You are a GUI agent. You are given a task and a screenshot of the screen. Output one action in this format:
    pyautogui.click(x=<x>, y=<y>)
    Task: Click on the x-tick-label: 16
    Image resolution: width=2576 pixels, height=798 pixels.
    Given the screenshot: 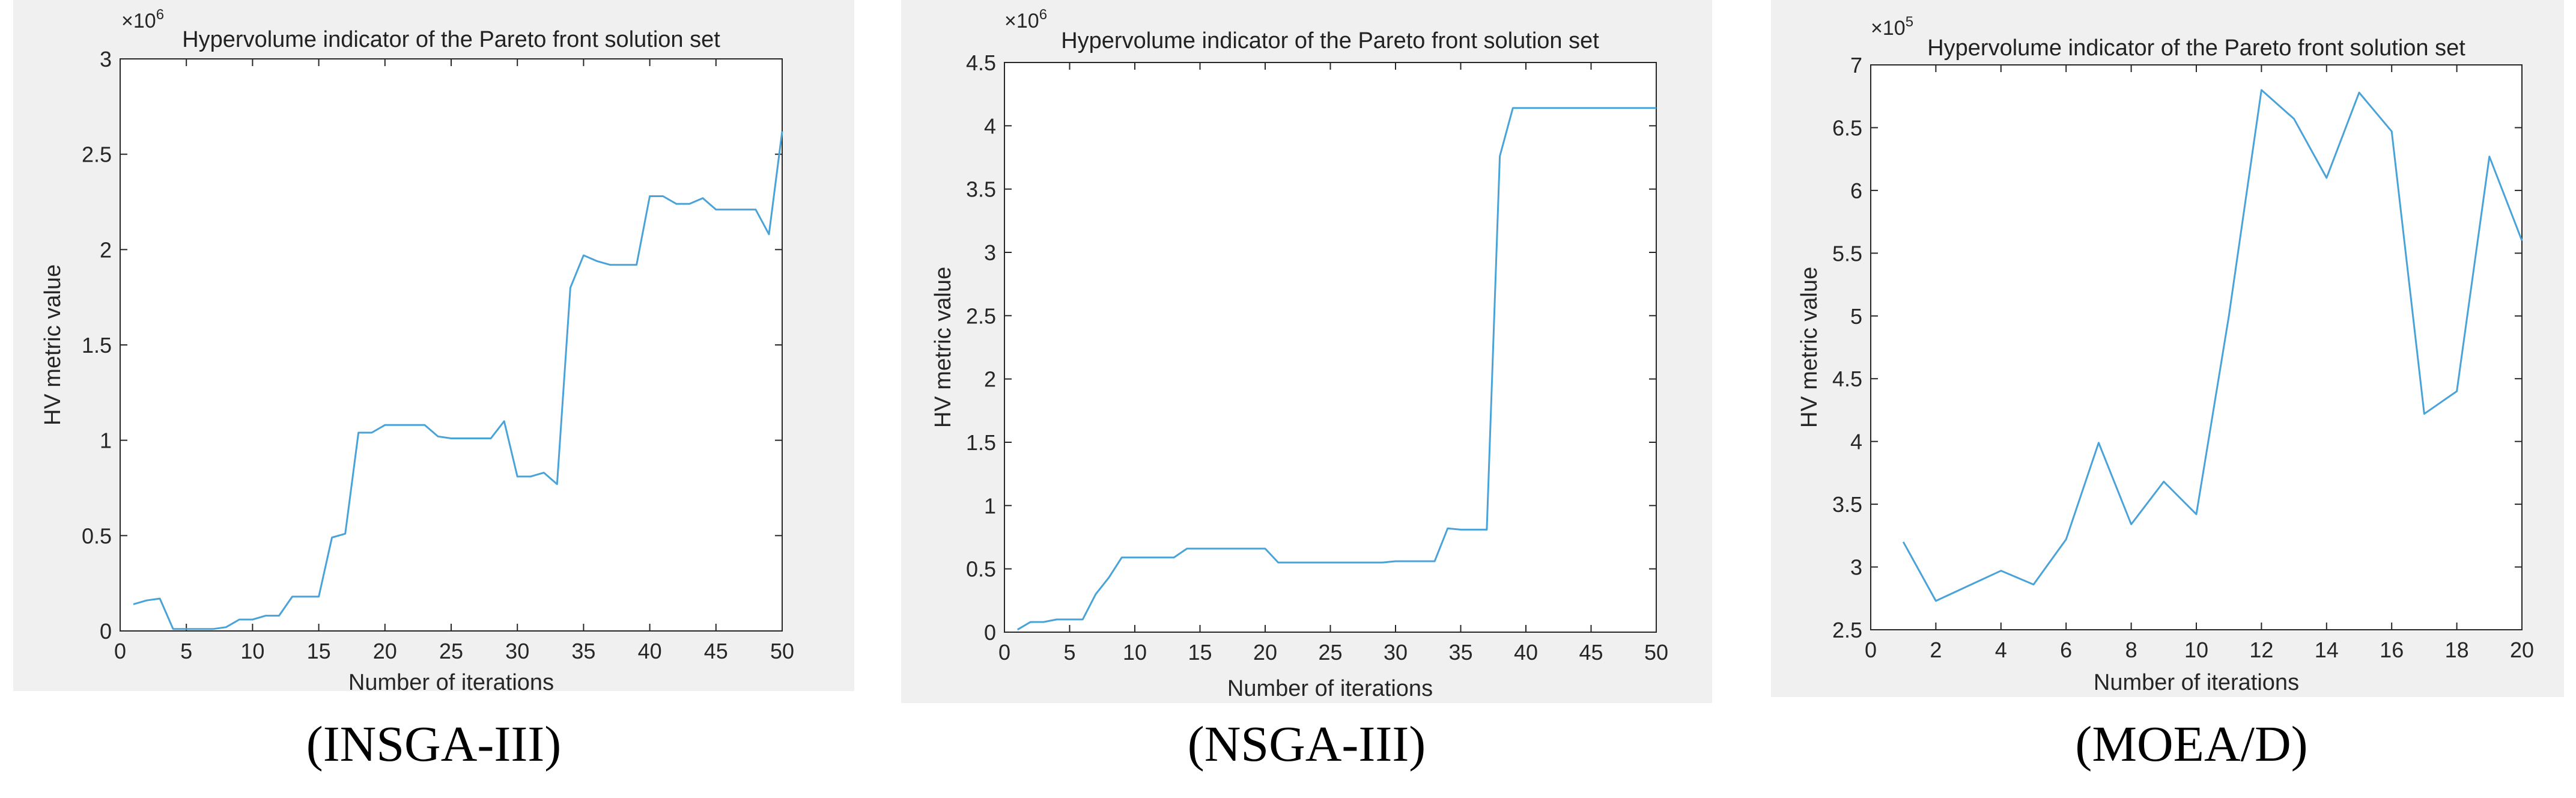 What is the action you would take?
    pyautogui.click(x=2392, y=650)
    